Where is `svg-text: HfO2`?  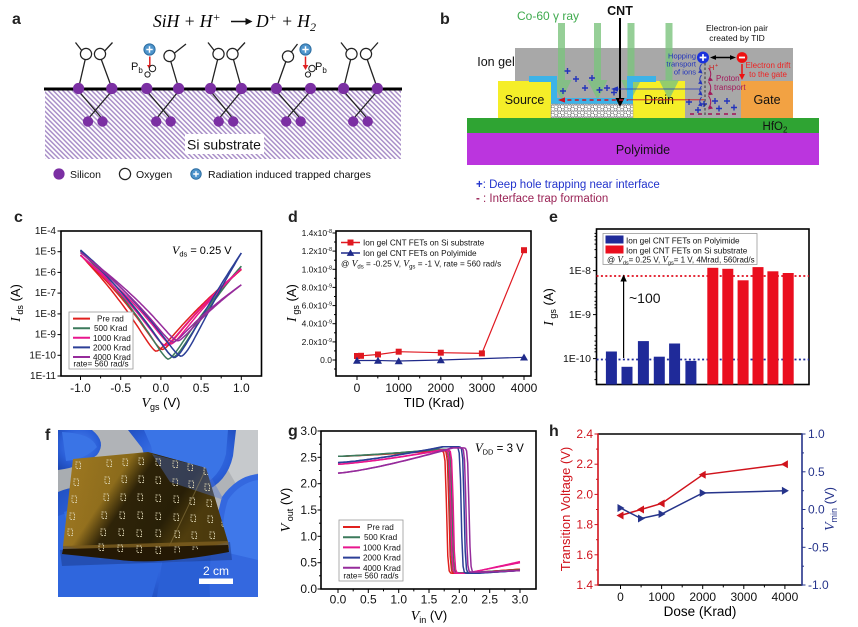 svg-text: HfO2 is located at coordinates (775, 128).